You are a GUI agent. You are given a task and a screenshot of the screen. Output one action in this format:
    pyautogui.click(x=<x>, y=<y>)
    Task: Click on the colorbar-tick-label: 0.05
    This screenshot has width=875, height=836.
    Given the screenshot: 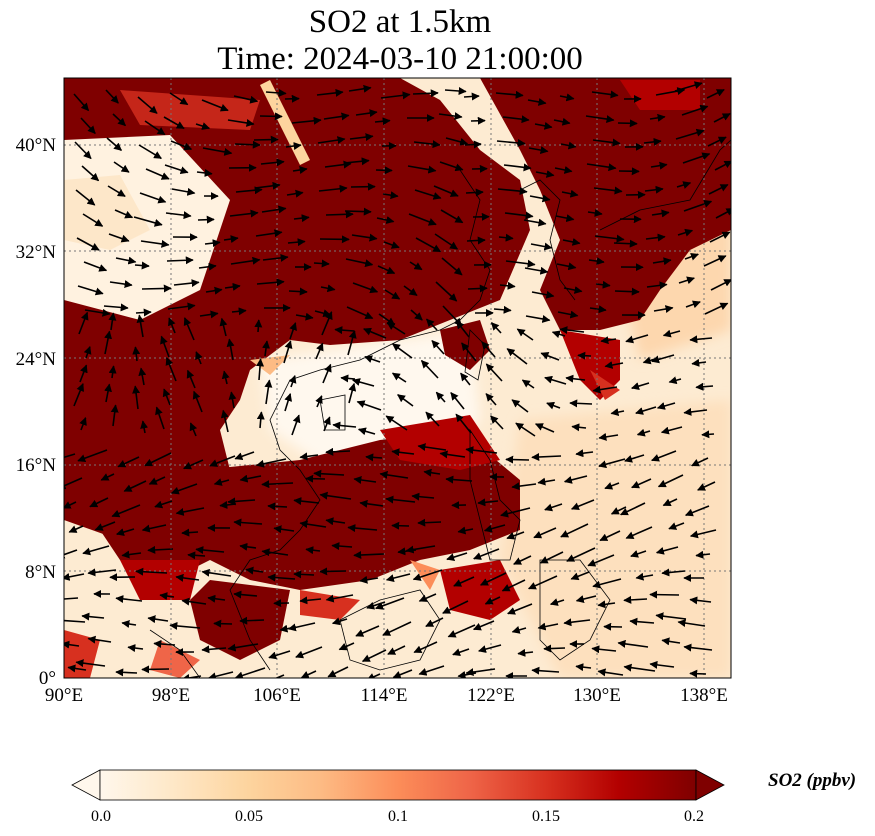 What is the action you would take?
    pyautogui.click(x=249, y=816)
    